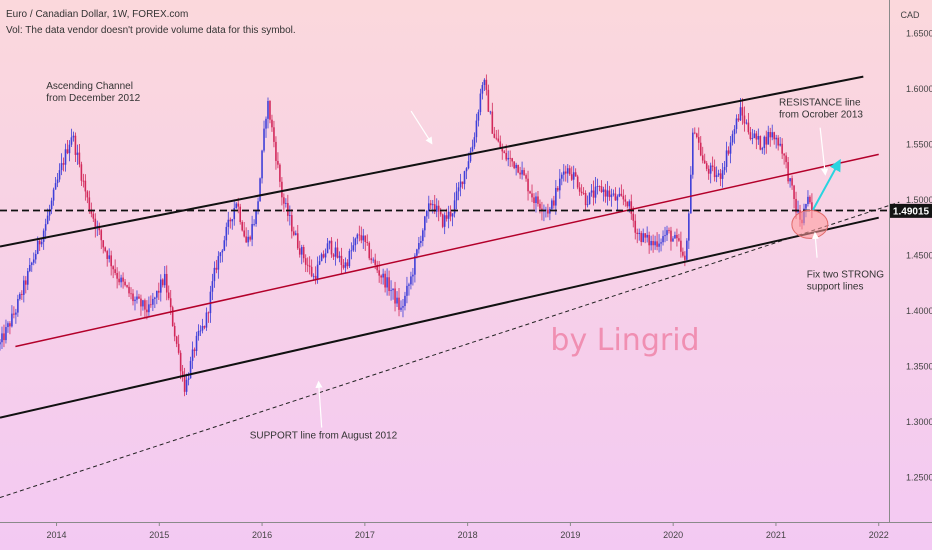  Describe the element at coordinates (835, 287) in the screenshot. I see `annotation-line: support lines` at that location.